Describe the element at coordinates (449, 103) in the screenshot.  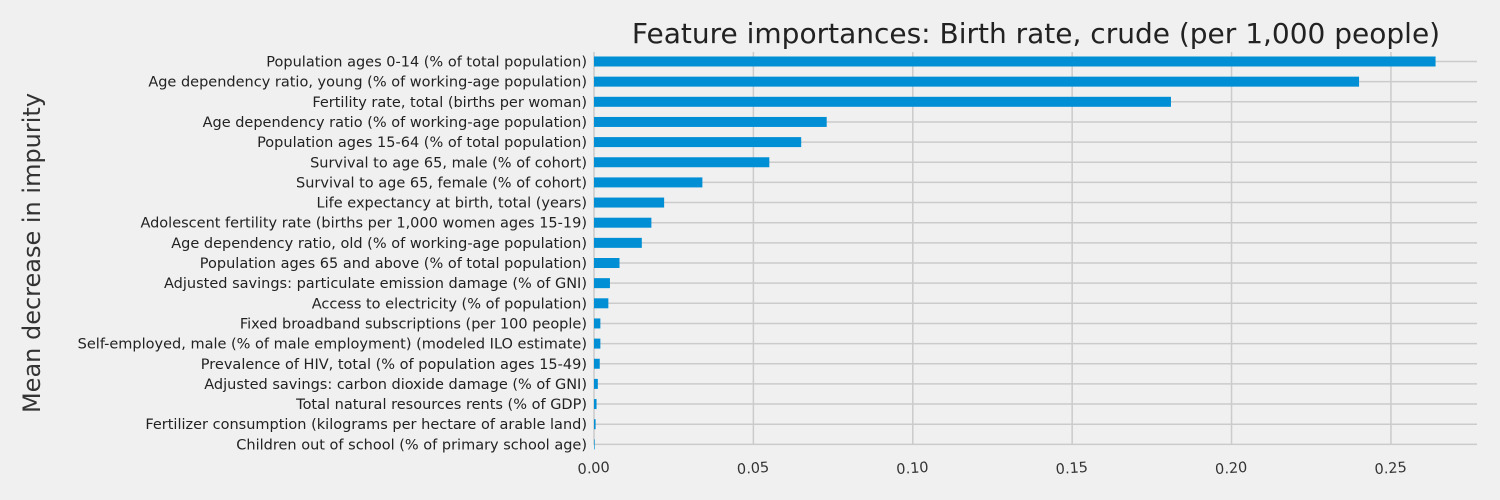
I see `category-label: Fertility rate, total (births per woman)` at that location.